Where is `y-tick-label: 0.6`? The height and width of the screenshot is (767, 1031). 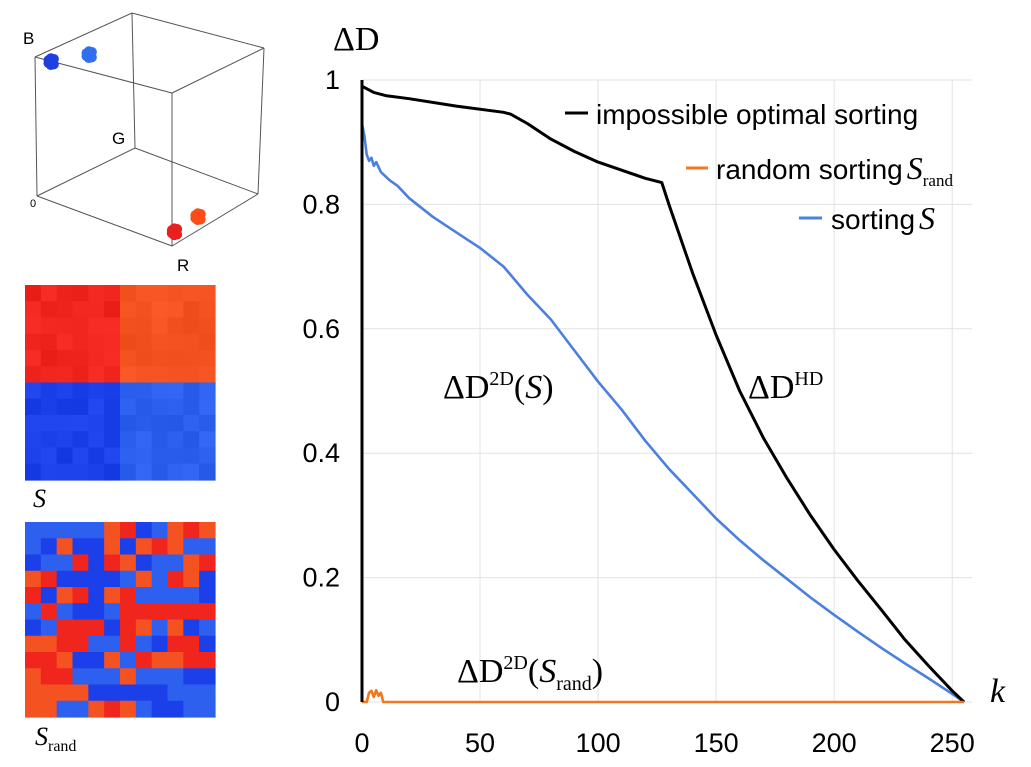 y-tick-label: 0.6 is located at coordinates (321, 329).